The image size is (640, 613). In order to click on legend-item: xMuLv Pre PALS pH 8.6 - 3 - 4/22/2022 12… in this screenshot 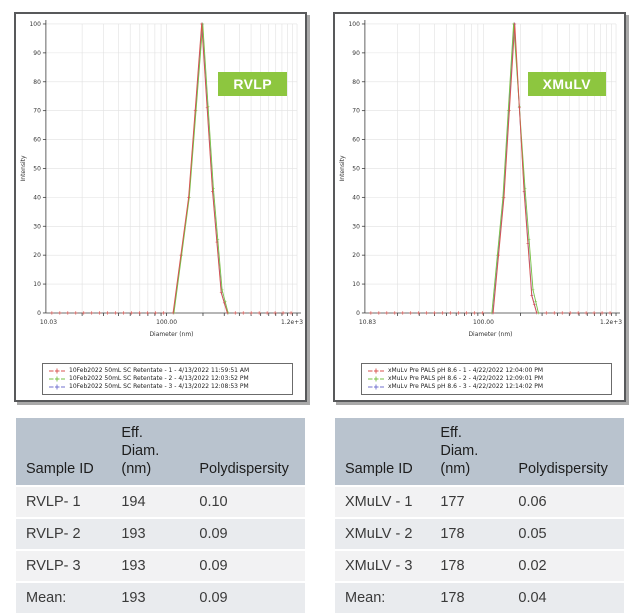, I will do `click(486, 387)`.